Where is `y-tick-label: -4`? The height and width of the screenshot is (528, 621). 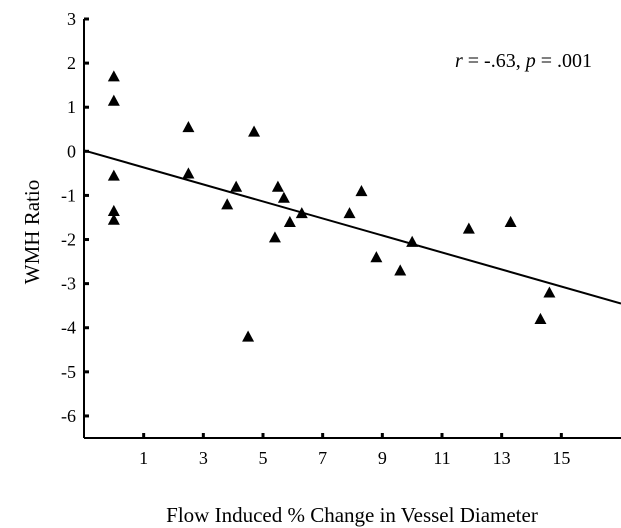
y-tick-label: -4 is located at coordinates (68, 328).